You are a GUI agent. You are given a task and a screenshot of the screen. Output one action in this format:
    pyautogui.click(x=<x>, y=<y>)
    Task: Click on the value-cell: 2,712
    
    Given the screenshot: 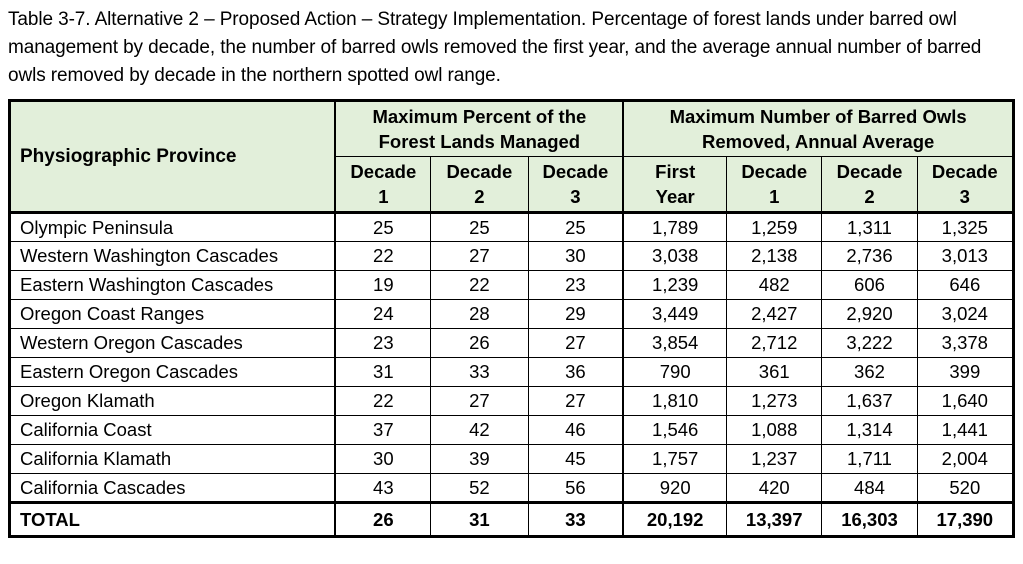 What is the action you would take?
    pyautogui.click(x=774, y=343)
    